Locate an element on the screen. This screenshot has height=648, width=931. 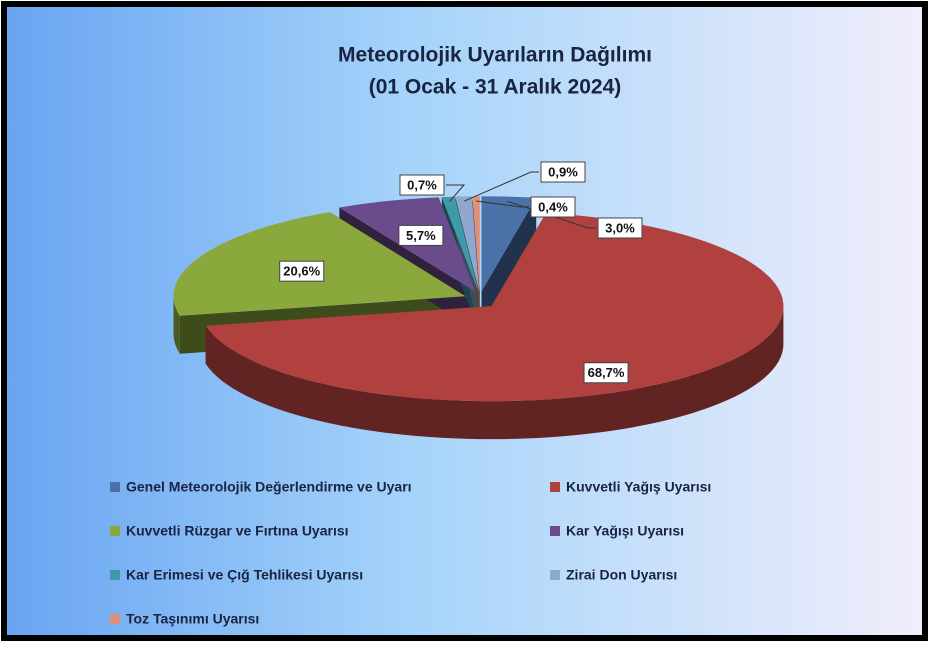
data-label: 0,7% is located at coordinates (422, 184).